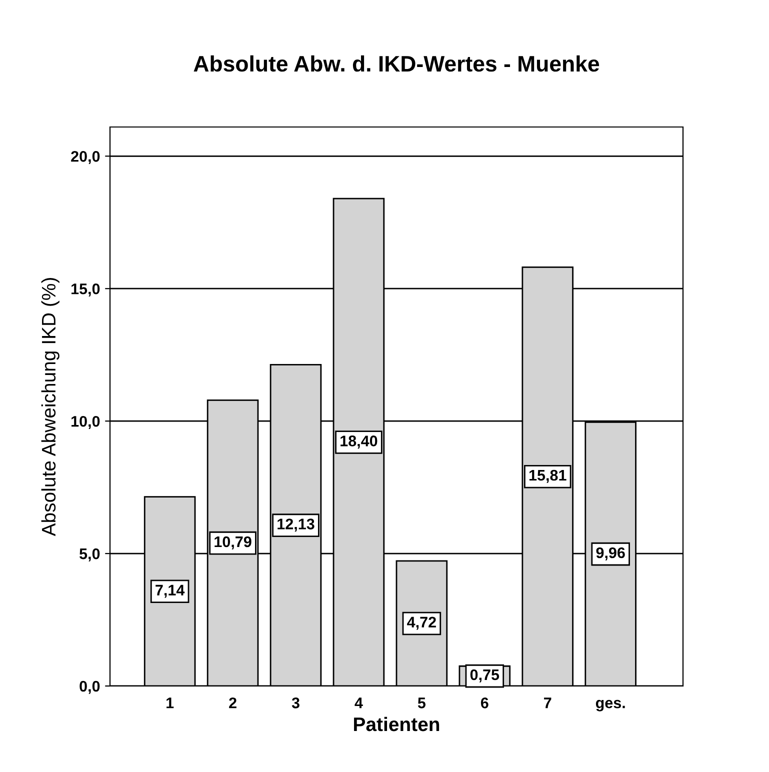 The height and width of the screenshot is (772, 769). Describe the element at coordinates (86, 422) in the screenshot. I see `y-tick-label: 10,0` at that location.